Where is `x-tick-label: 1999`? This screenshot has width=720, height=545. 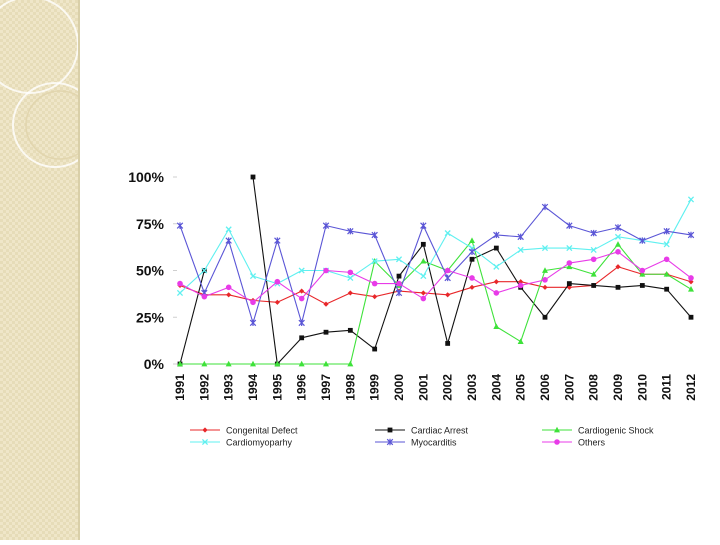
x-tick-label: 1999 is located at coordinates (375, 387).